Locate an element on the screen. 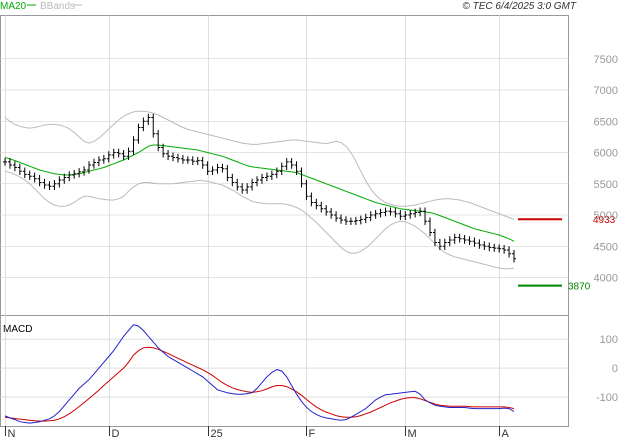  price-tick-label: 5500 is located at coordinates (606, 185).